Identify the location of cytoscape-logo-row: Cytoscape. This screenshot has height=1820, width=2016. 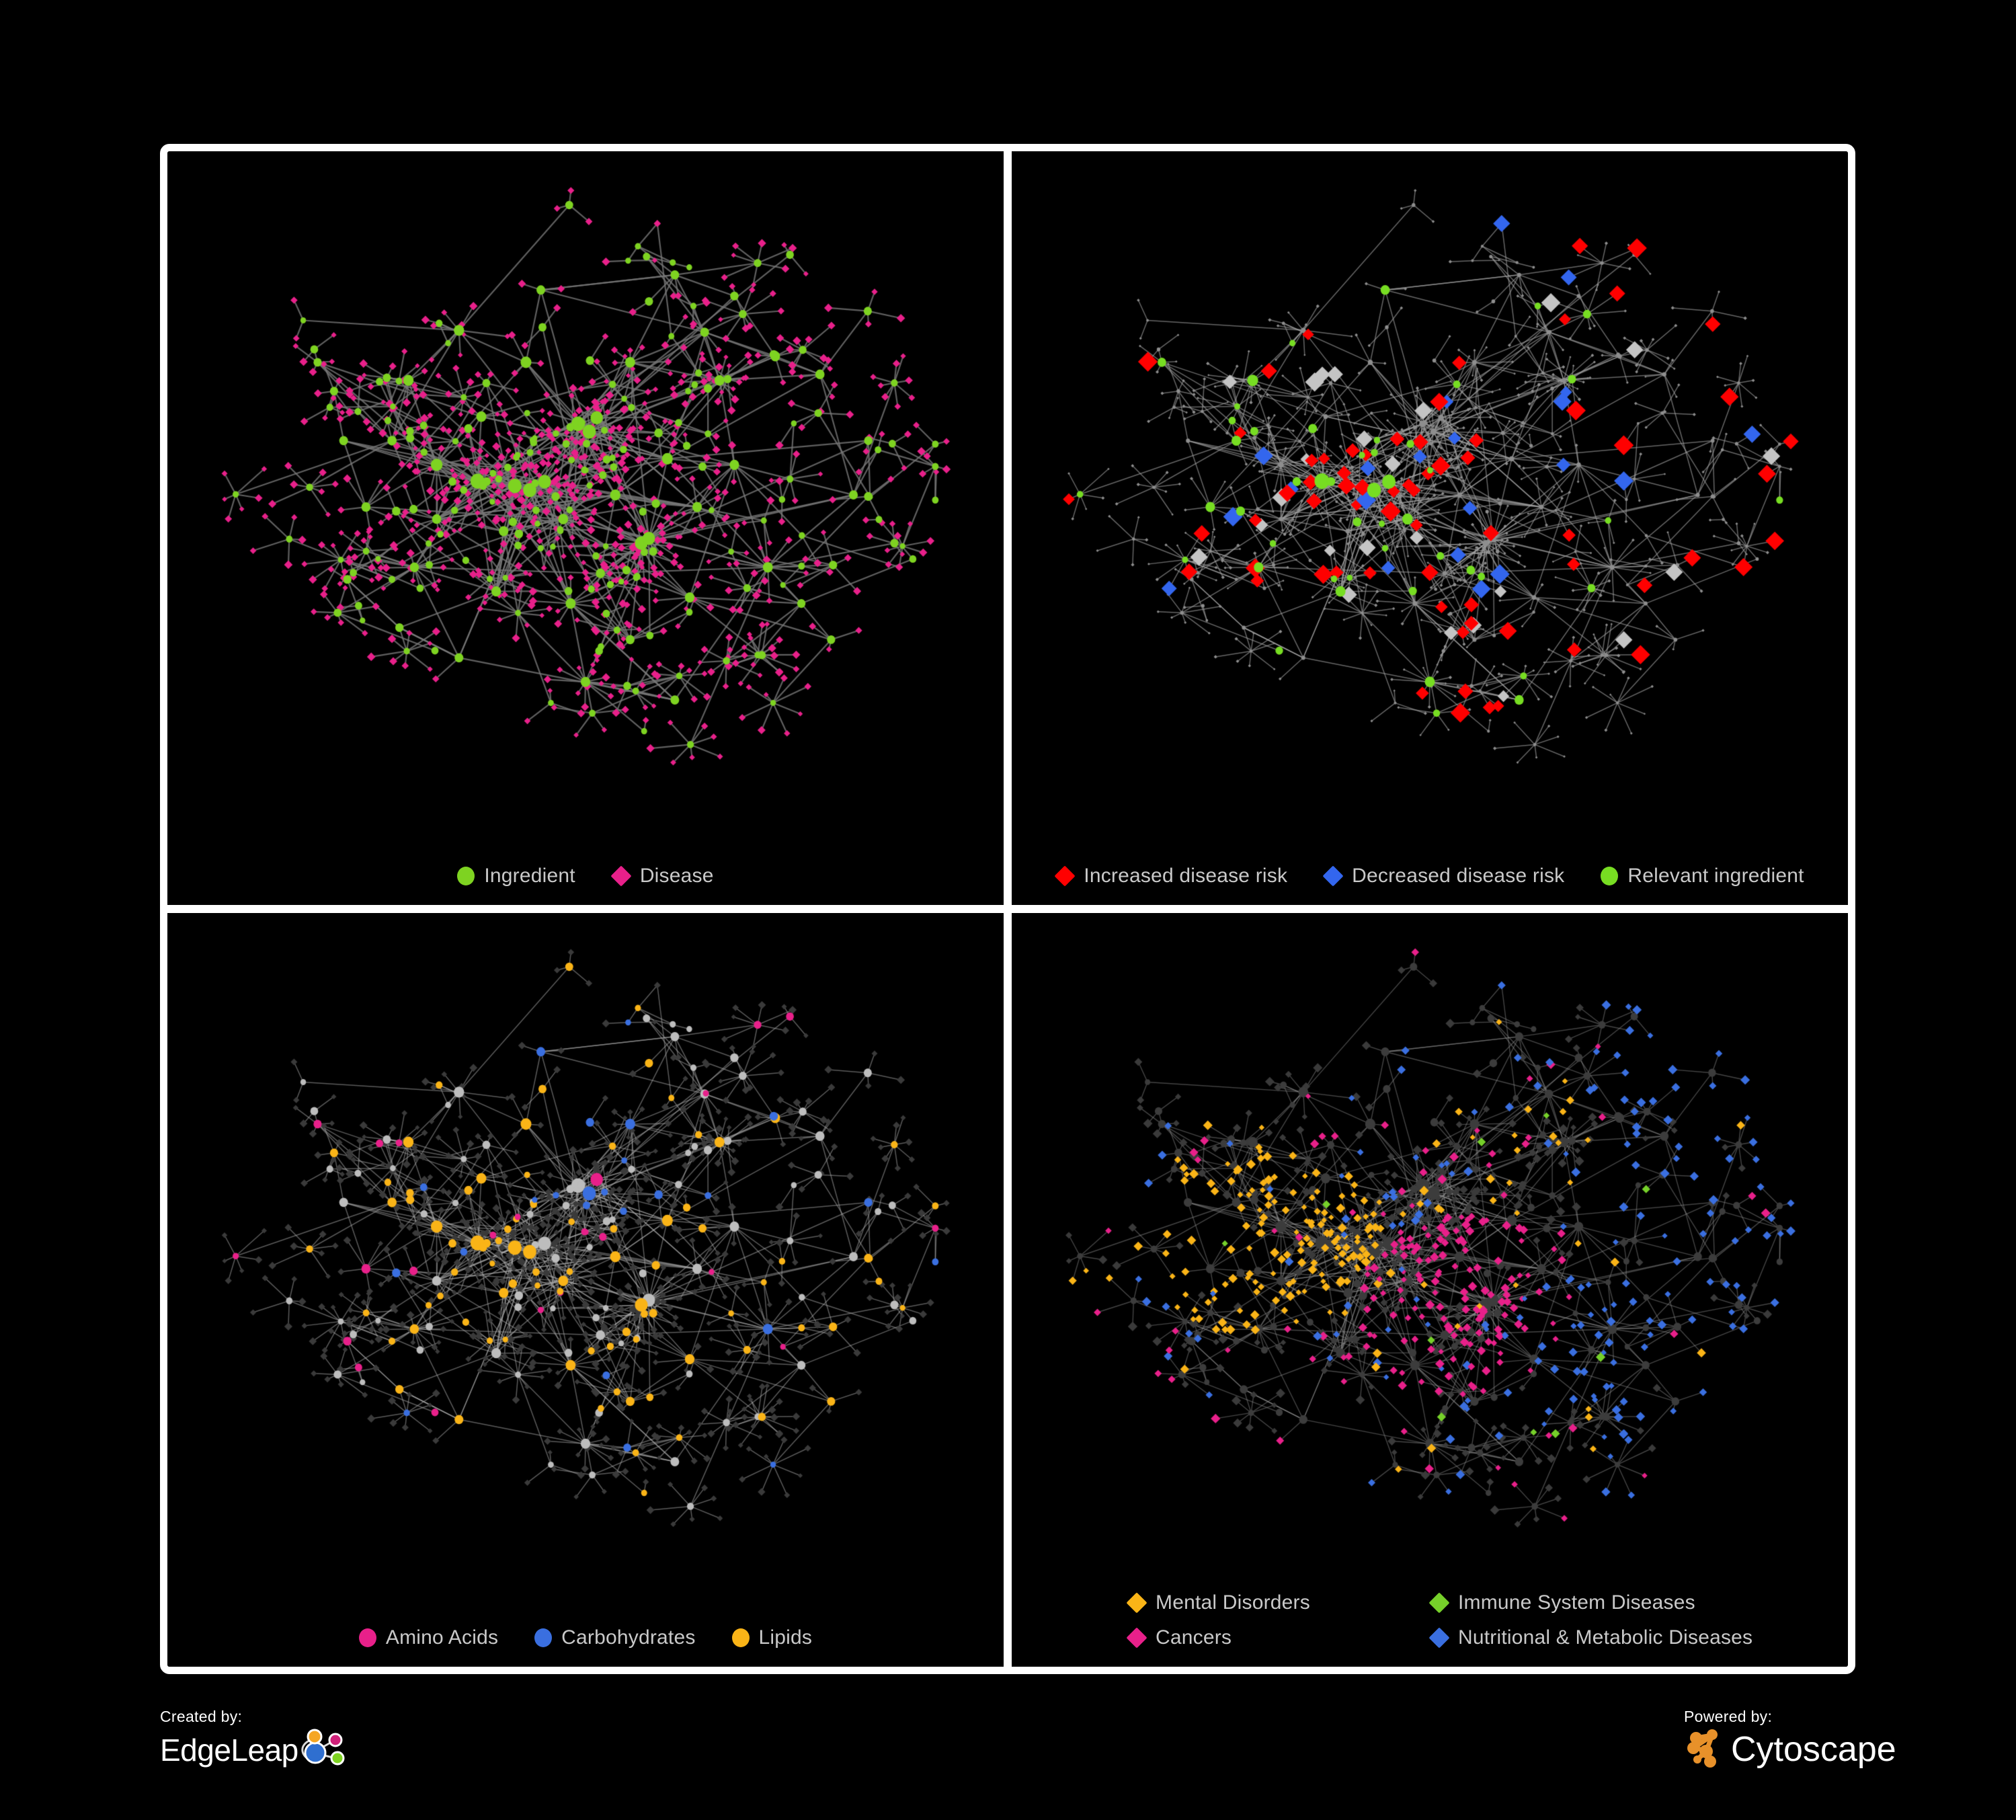
(1790, 1749).